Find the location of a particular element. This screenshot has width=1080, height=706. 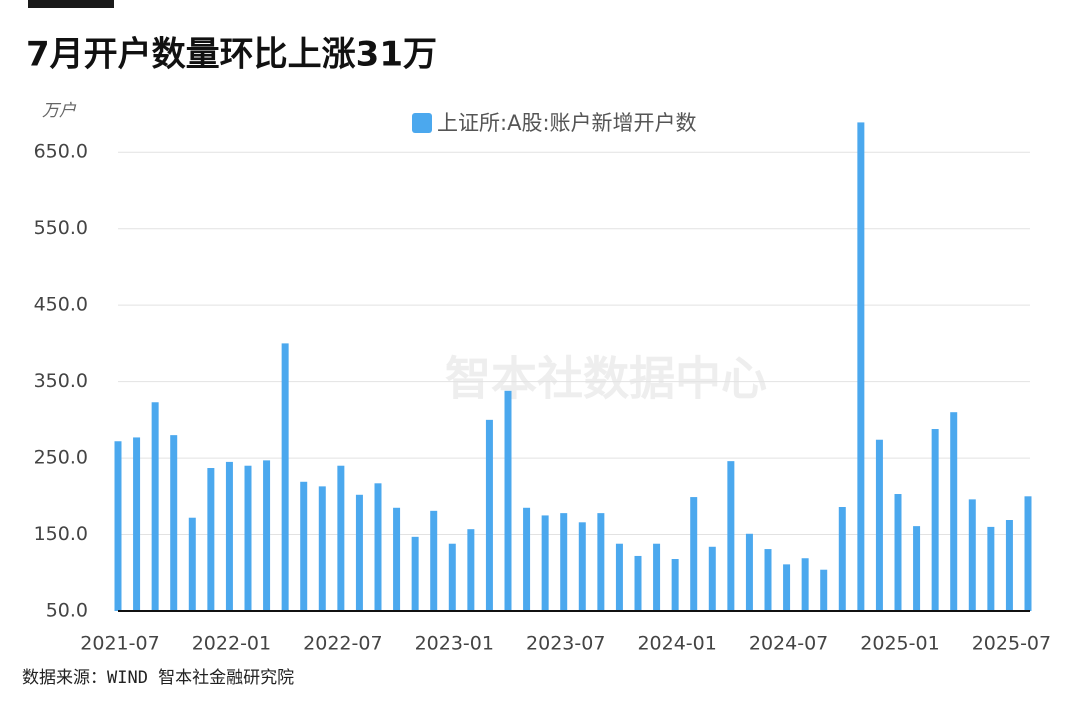

x-tick-label: 2024-07 is located at coordinates (788, 644).